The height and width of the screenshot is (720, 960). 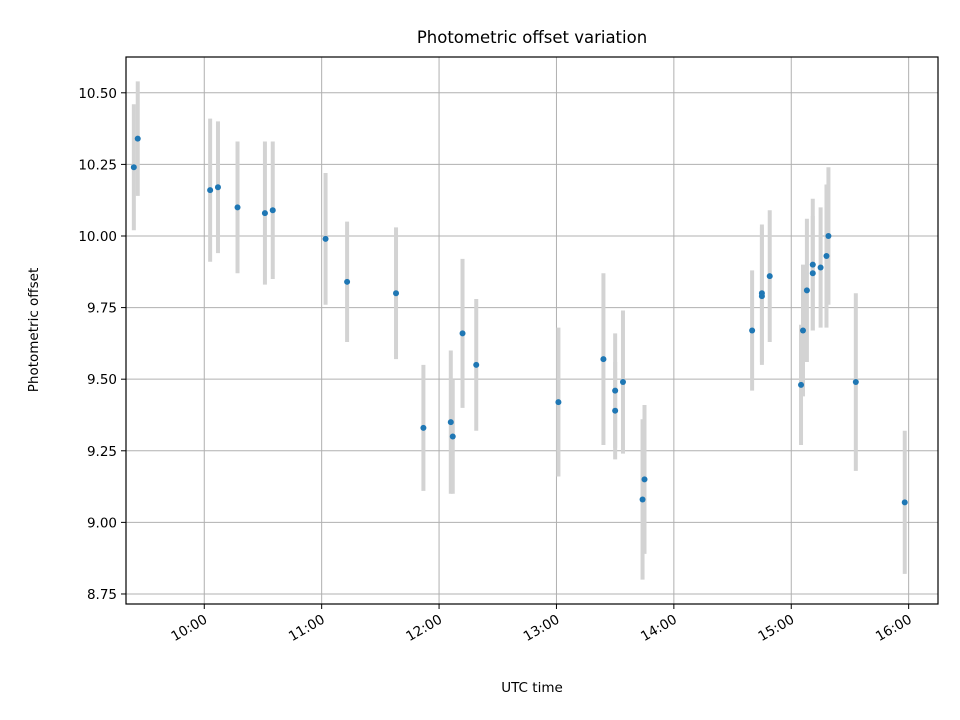 I want to click on y-tick-label: 9.00, so click(x=102, y=523).